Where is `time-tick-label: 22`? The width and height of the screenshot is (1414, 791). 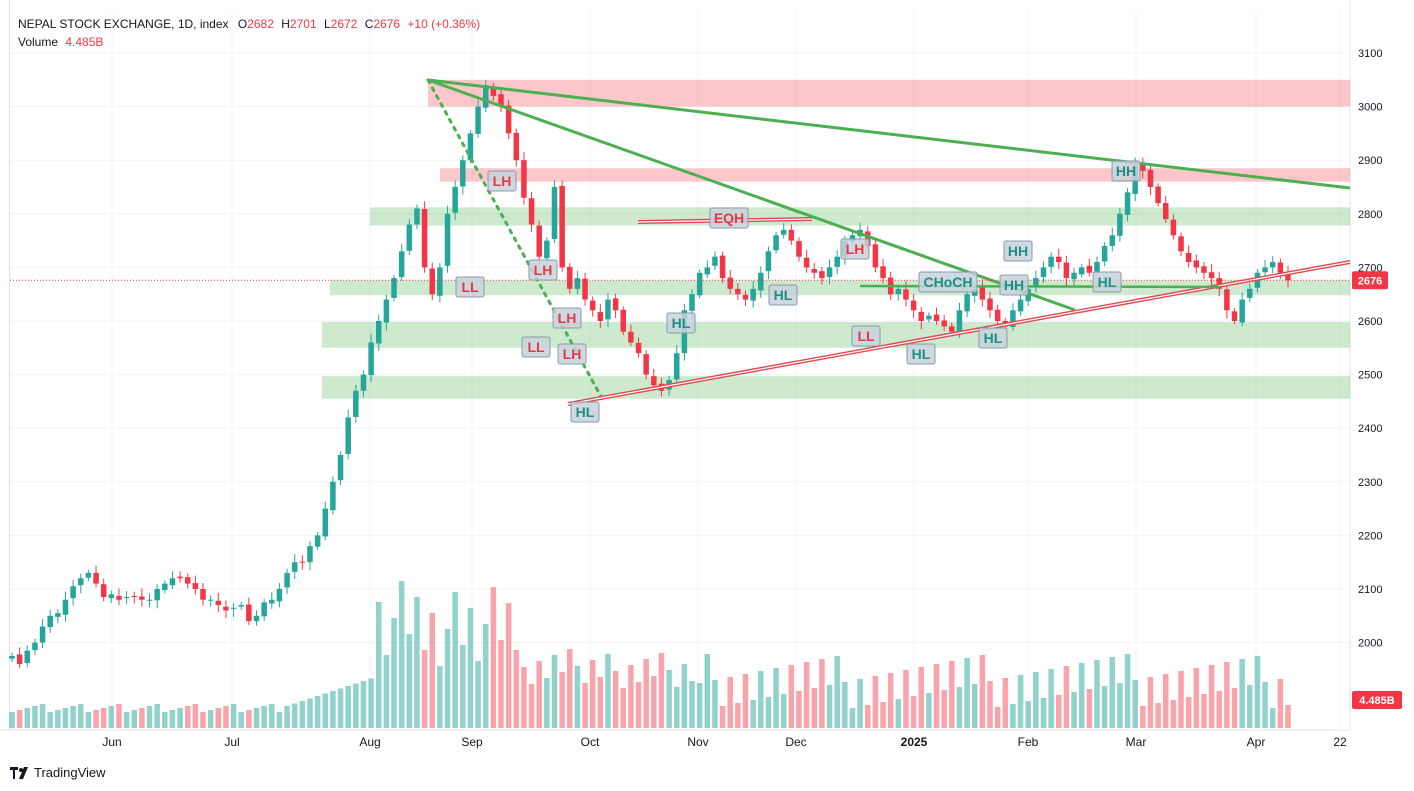
time-tick-label: 22 is located at coordinates (1340, 742).